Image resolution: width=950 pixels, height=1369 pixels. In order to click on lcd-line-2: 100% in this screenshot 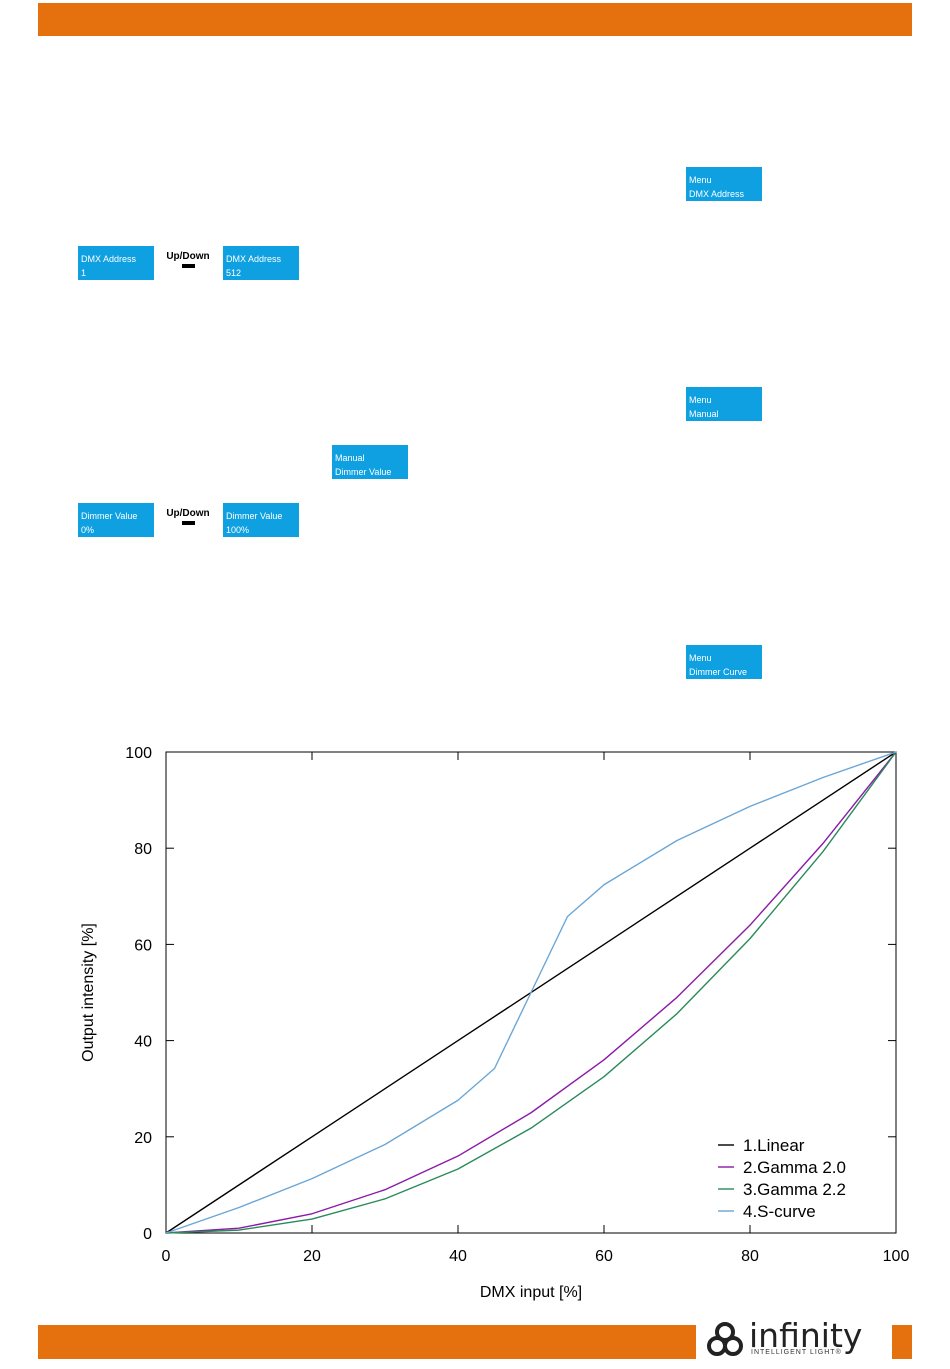, I will do `click(238, 530)`.